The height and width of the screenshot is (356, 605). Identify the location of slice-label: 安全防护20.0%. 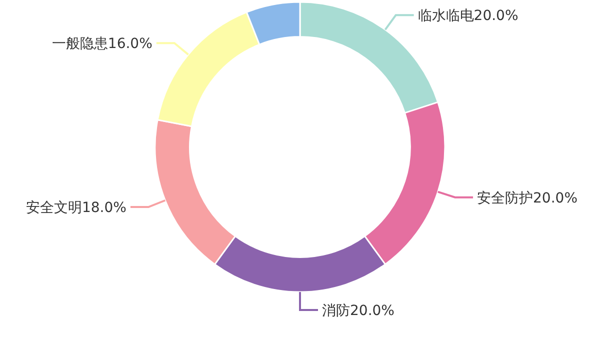
(527, 198).